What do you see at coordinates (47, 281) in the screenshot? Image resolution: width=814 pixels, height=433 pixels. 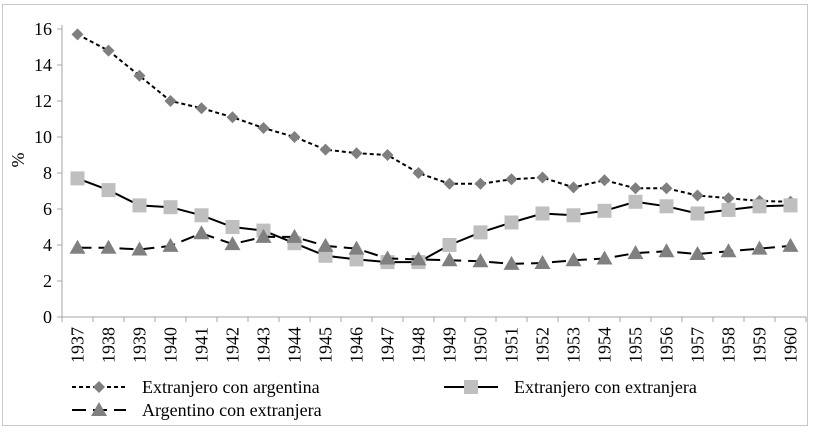 I see `y-tick-label: 2` at bounding box center [47, 281].